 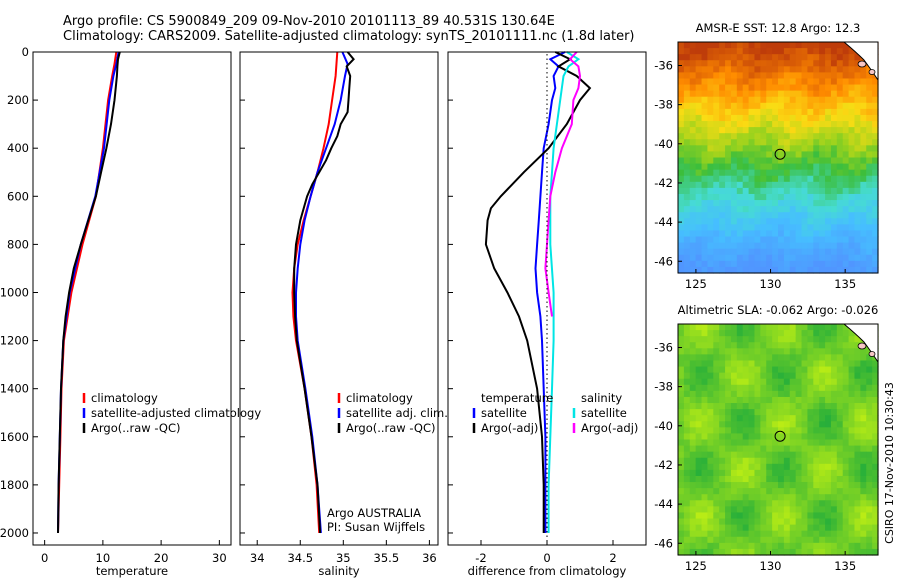 What do you see at coordinates (14, 533) in the screenshot?
I see `y-tick-label: 2000` at bounding box center [14, 533].